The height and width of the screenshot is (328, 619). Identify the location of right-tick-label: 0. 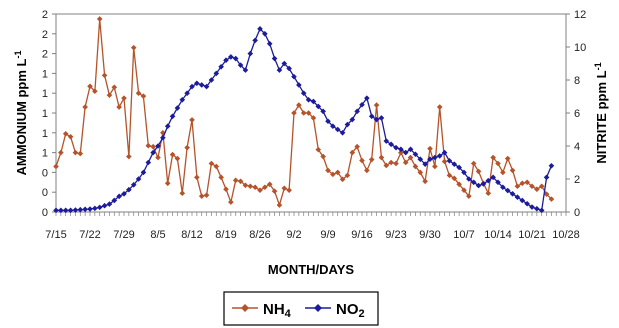
(577, 213).